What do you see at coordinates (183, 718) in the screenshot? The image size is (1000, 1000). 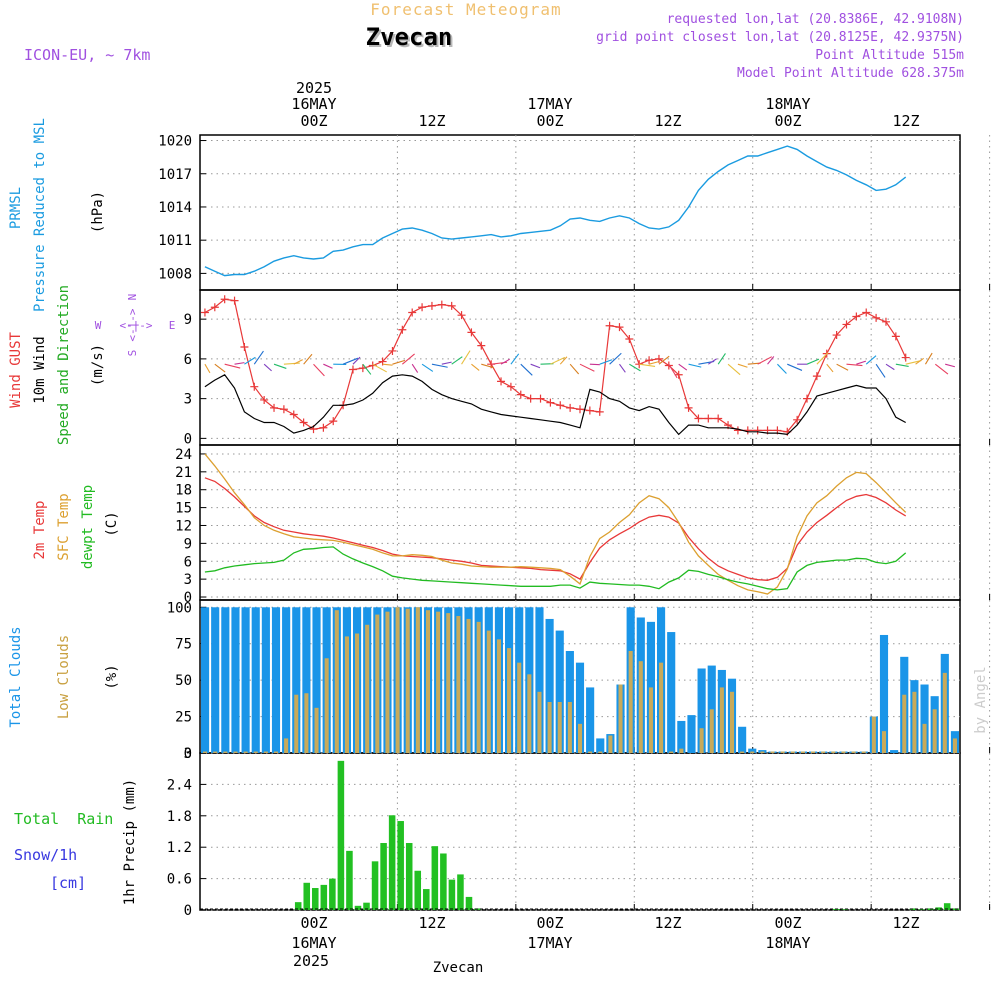 I see `y-tick-label: 25` at bounding box center [183, 718].